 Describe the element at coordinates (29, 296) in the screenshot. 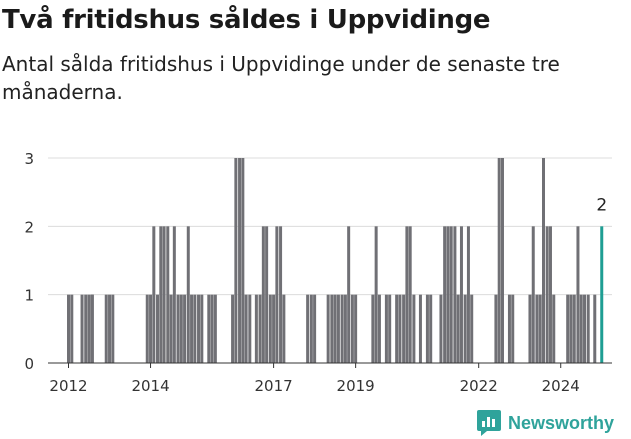

I see `y-tick-label: 1` at that location.